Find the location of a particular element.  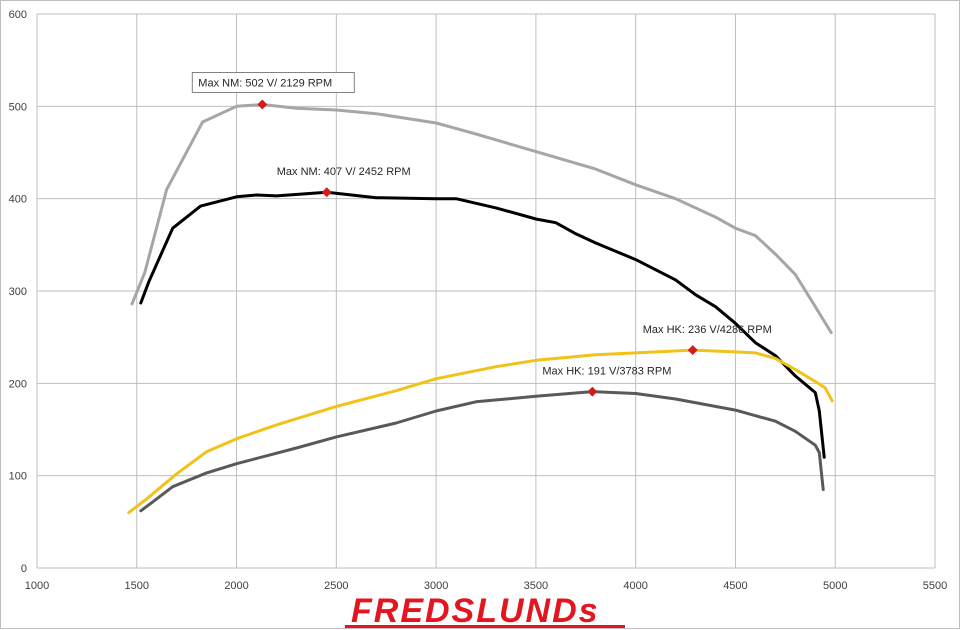

x-tick-label: 4500 is located at coordinates (735, 586).